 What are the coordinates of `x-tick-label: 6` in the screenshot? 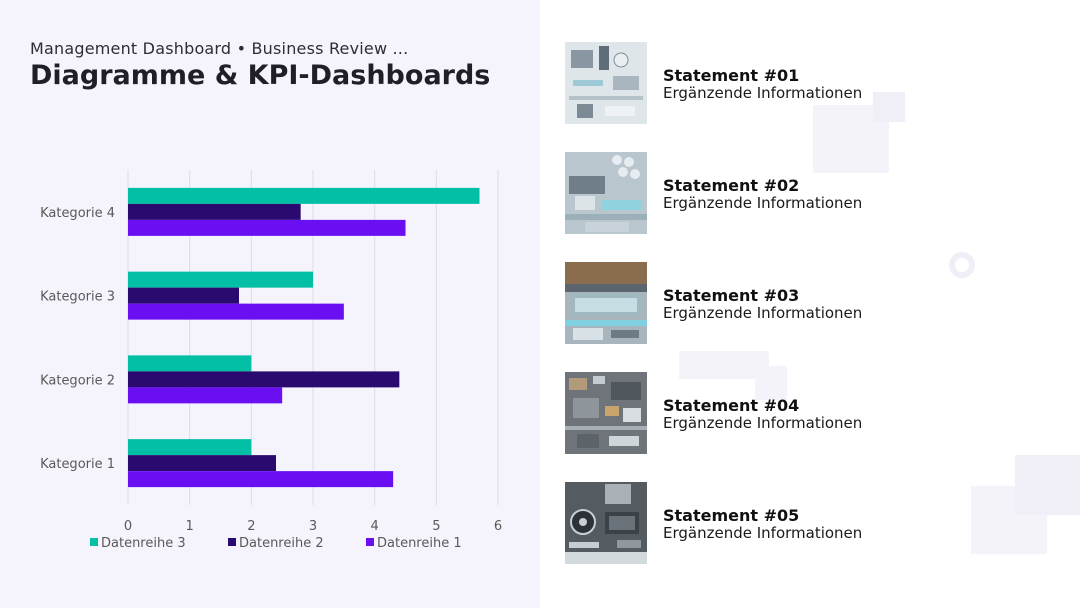 It's located at (498, 526).